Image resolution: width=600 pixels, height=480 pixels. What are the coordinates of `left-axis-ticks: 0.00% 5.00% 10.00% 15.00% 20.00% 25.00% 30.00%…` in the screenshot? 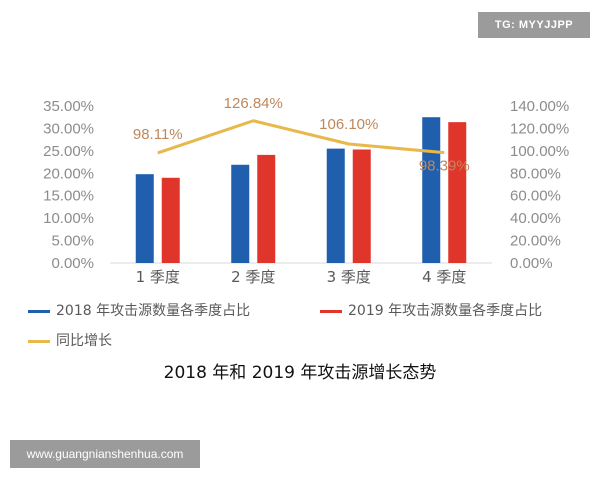 It's located at (68, 185).